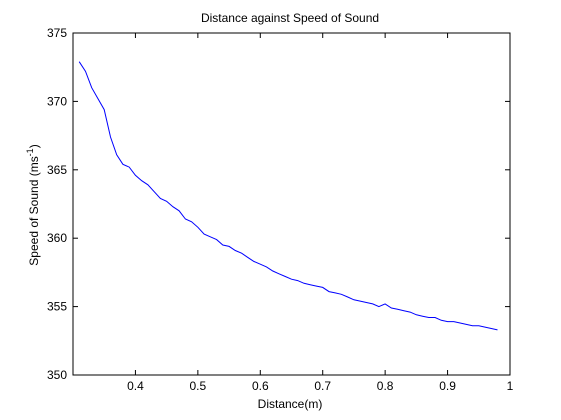 The height and width of the screenshot is (420, 561). What do you see at coordinates (57, 238) in the screenshot?
I see `y-tick-label: 360` at bounding box center [57, 238].